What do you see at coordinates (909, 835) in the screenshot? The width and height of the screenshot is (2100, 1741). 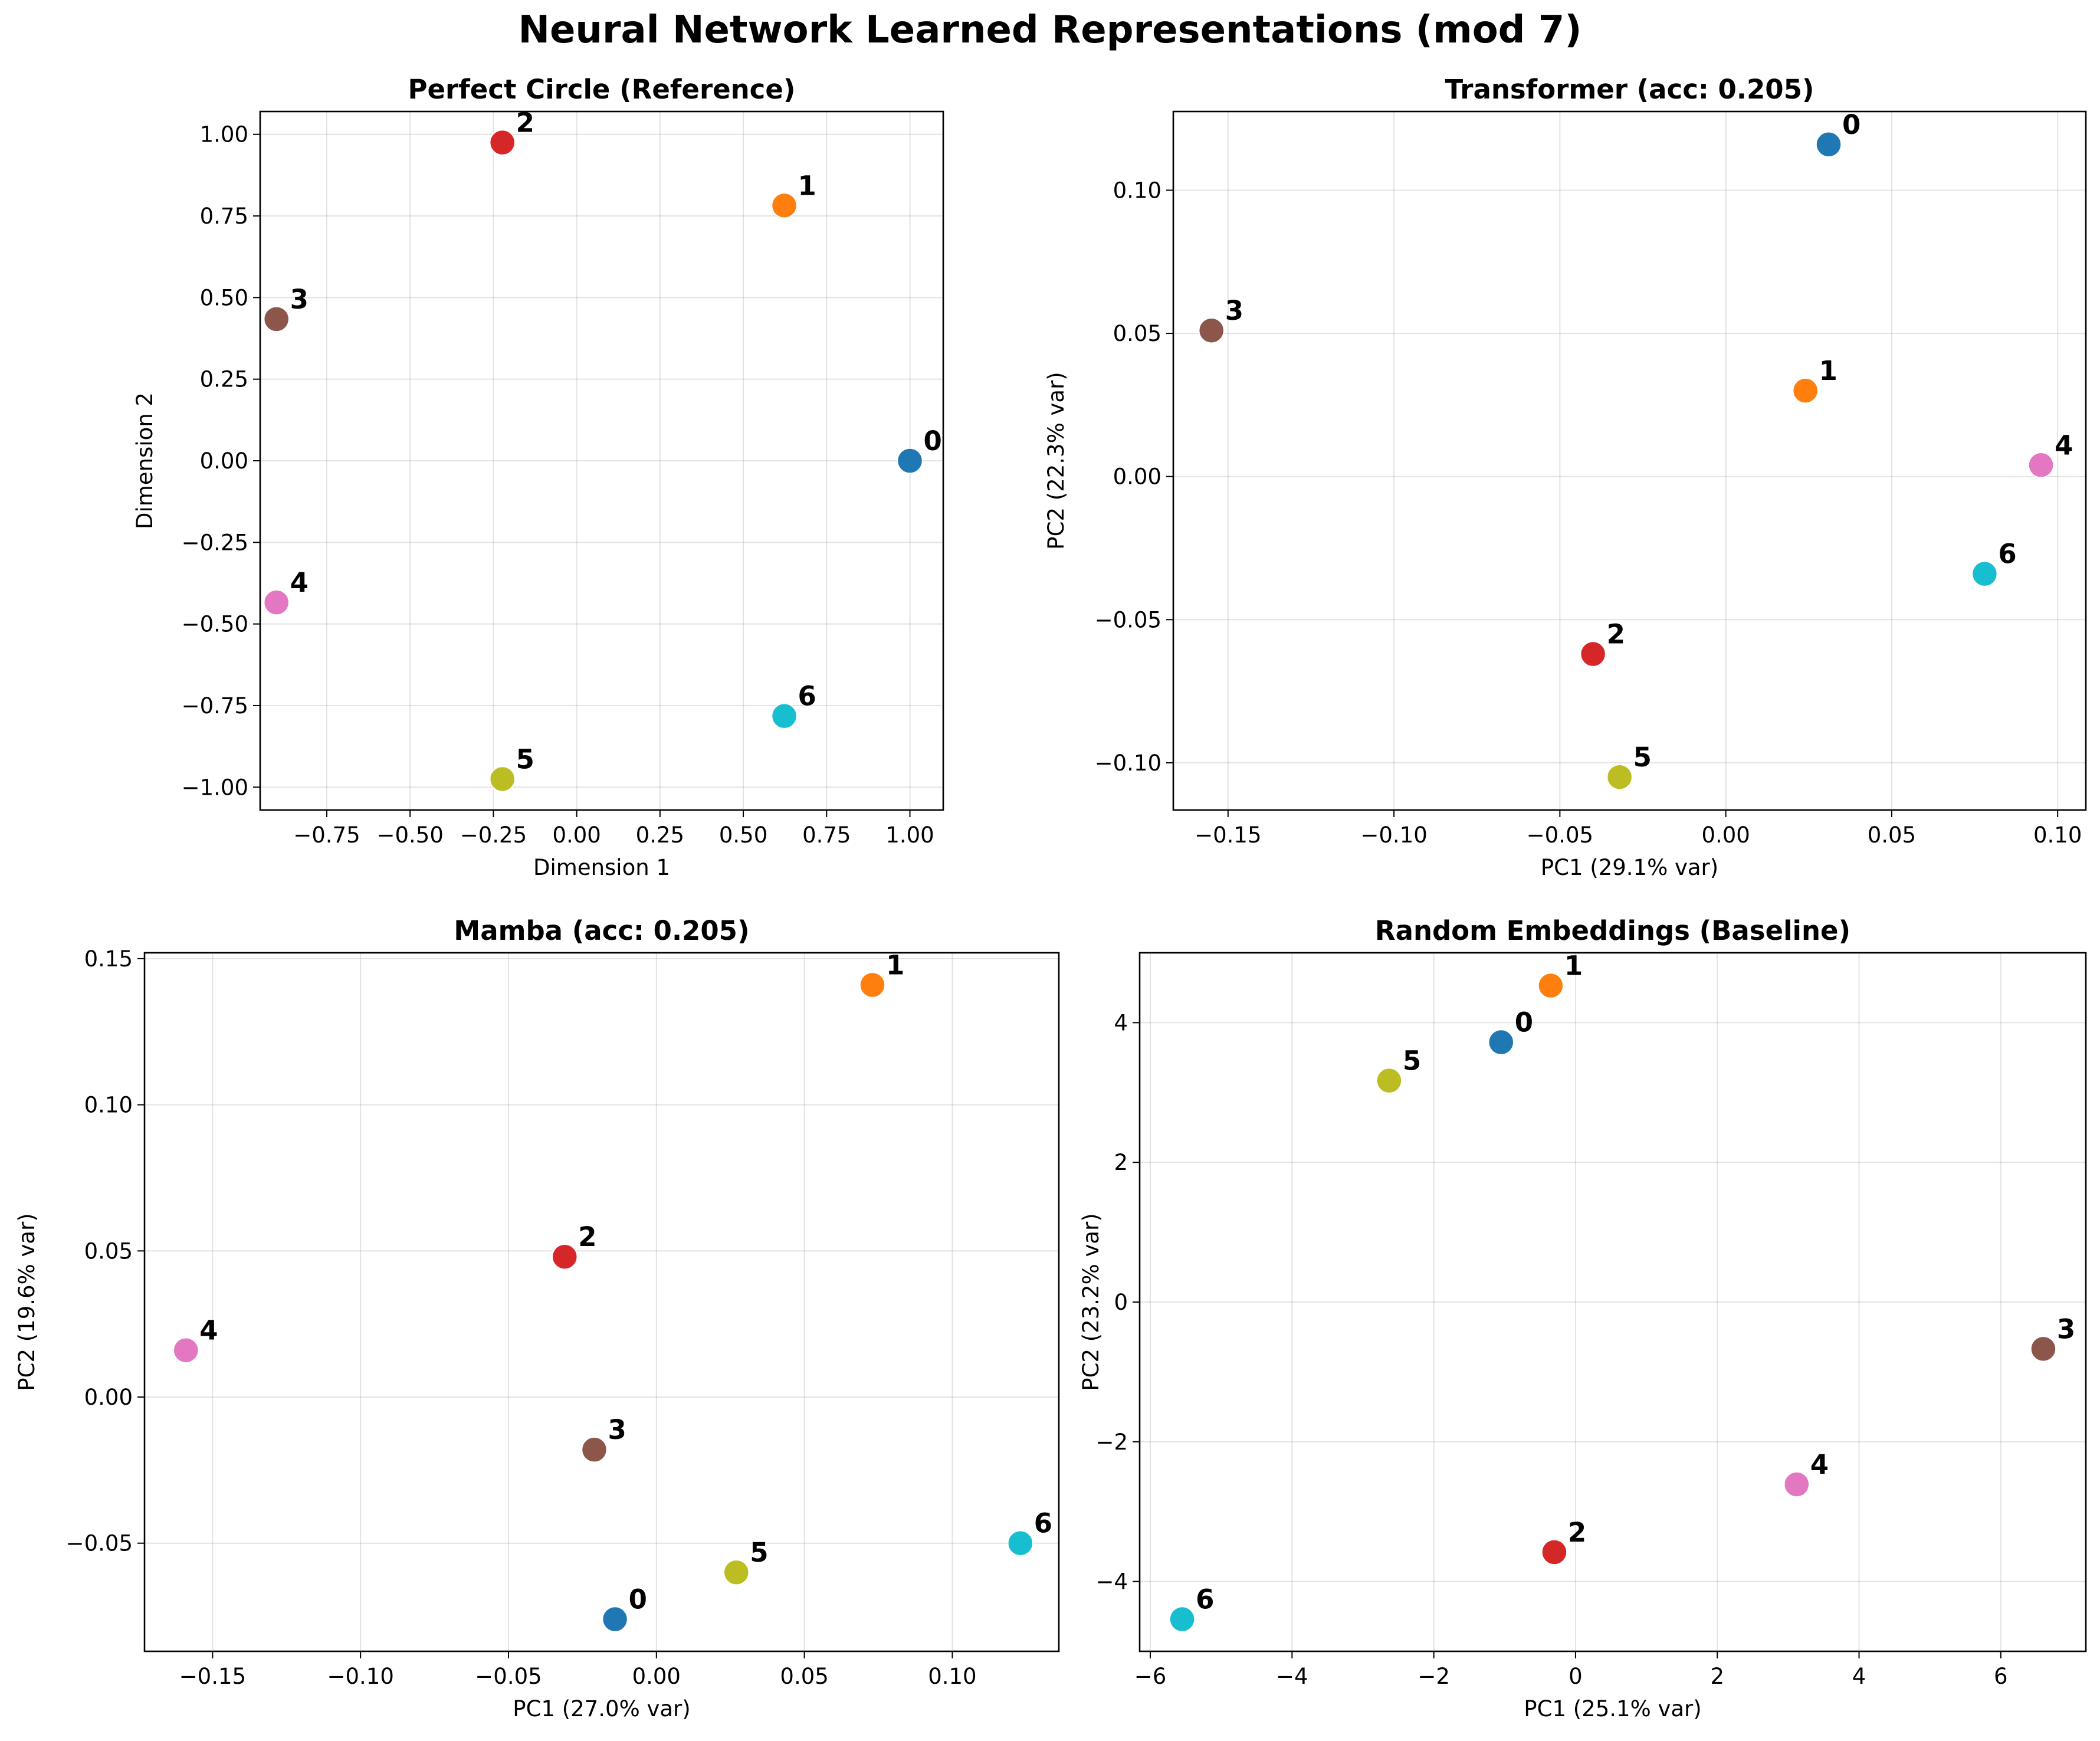 I see `x-tick-label: 1.00` at bounding box center [909, 835].